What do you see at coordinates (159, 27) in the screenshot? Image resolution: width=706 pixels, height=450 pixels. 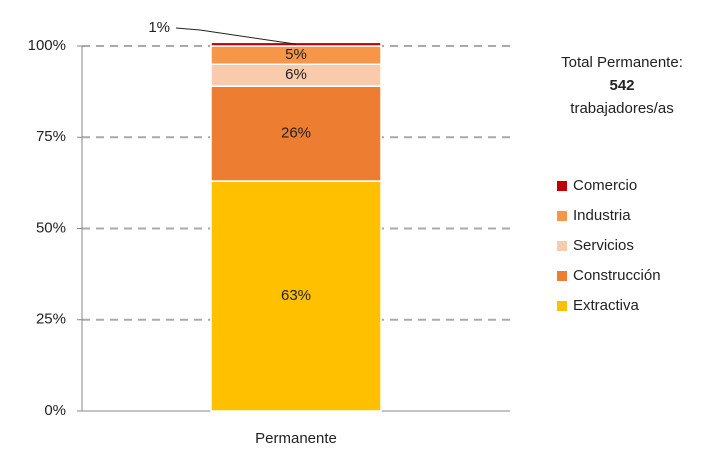 I see `data-label: 1%` at bounding box center [159, 27].